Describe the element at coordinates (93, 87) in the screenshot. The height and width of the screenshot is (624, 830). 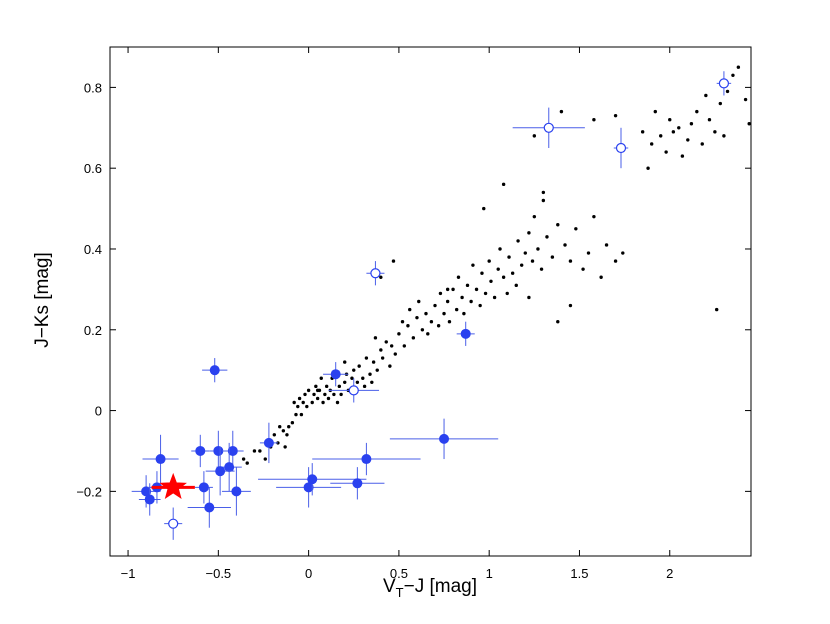
I see `y-tick-label: 0.8` at that location.